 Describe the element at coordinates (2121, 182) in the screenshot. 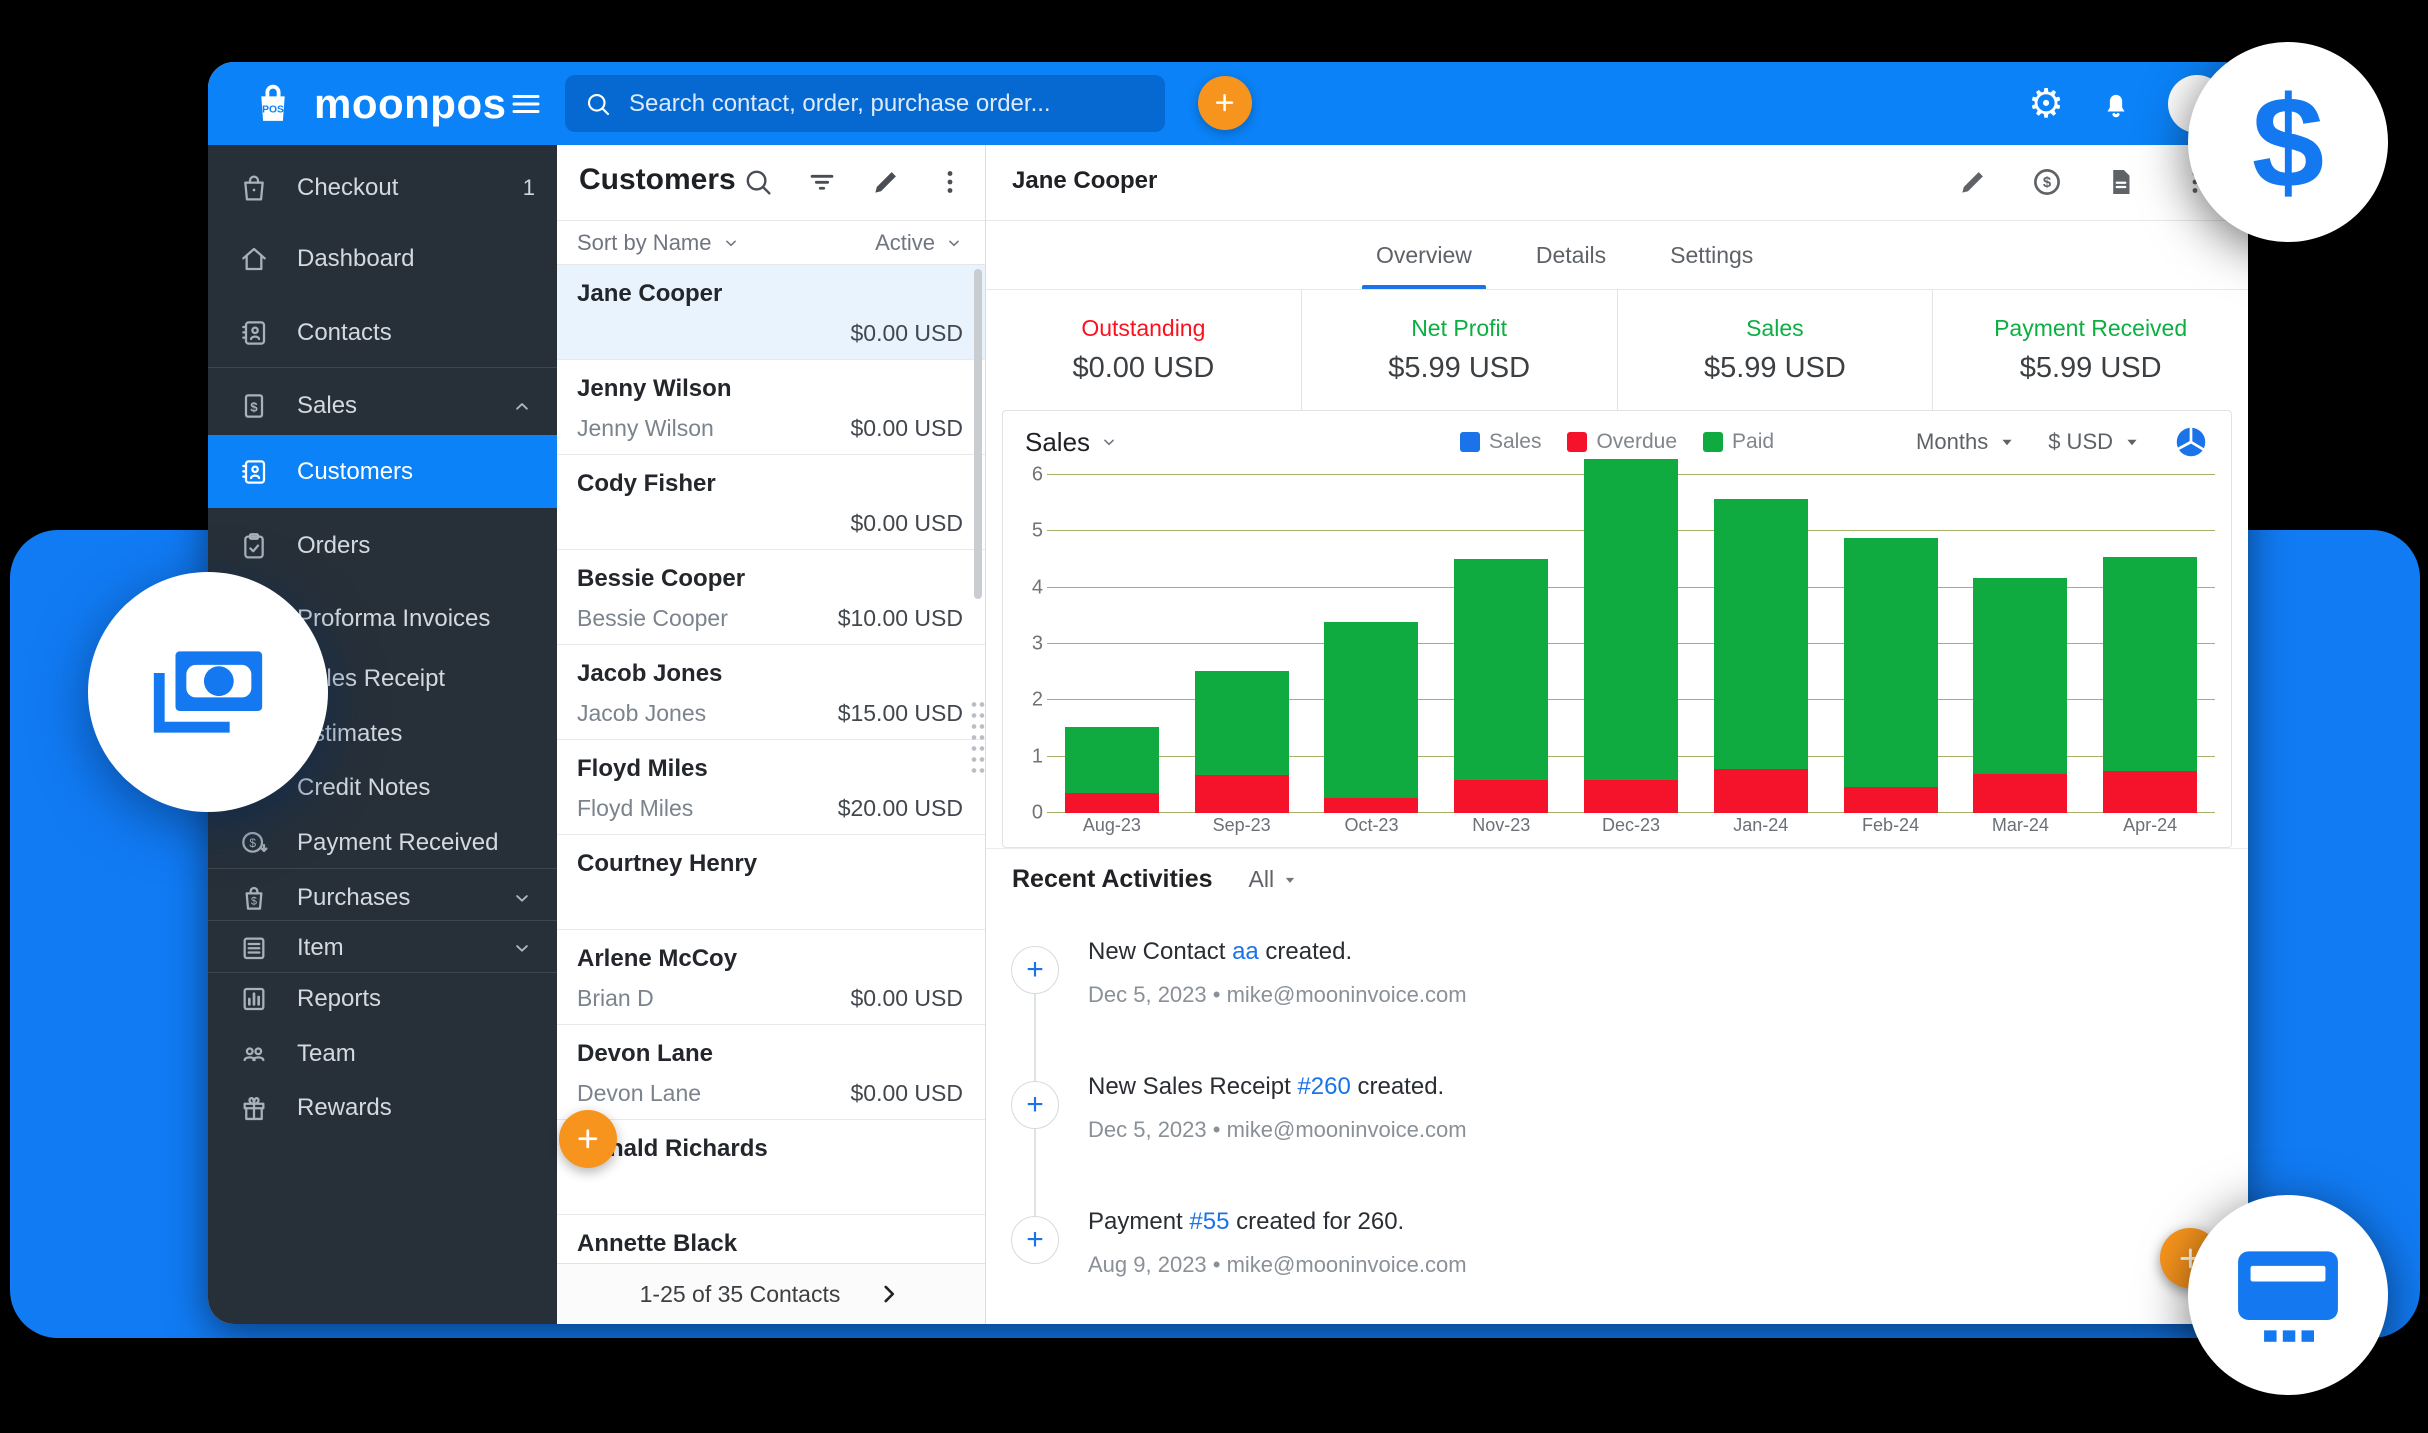

I see `document-icon` at that location.